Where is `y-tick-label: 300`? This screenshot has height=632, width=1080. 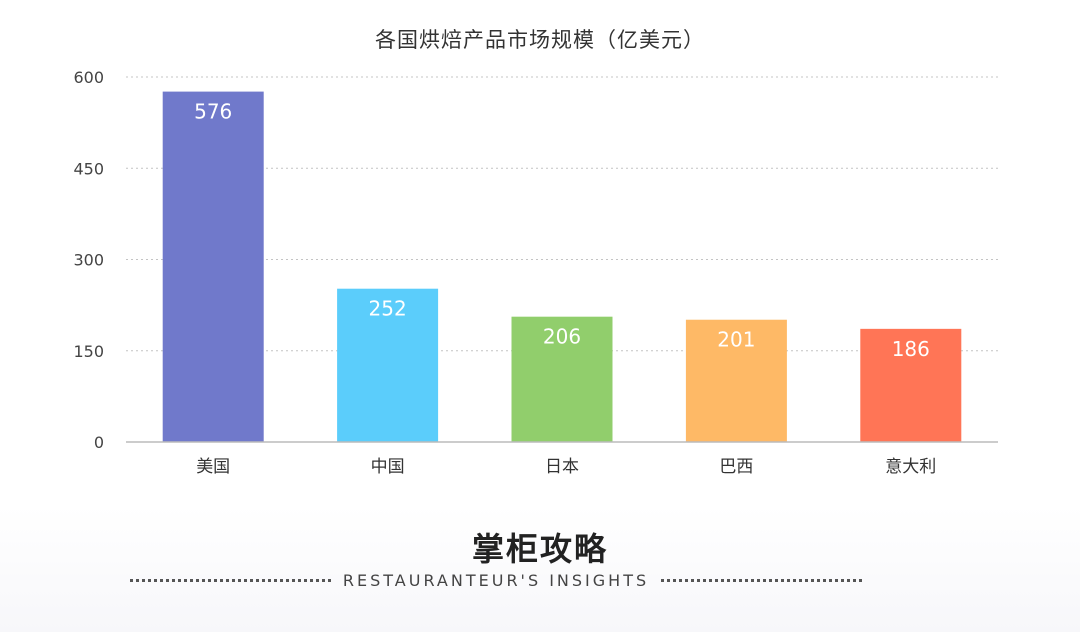 y-tick-label: 300 is located at coordinates (88, 260).